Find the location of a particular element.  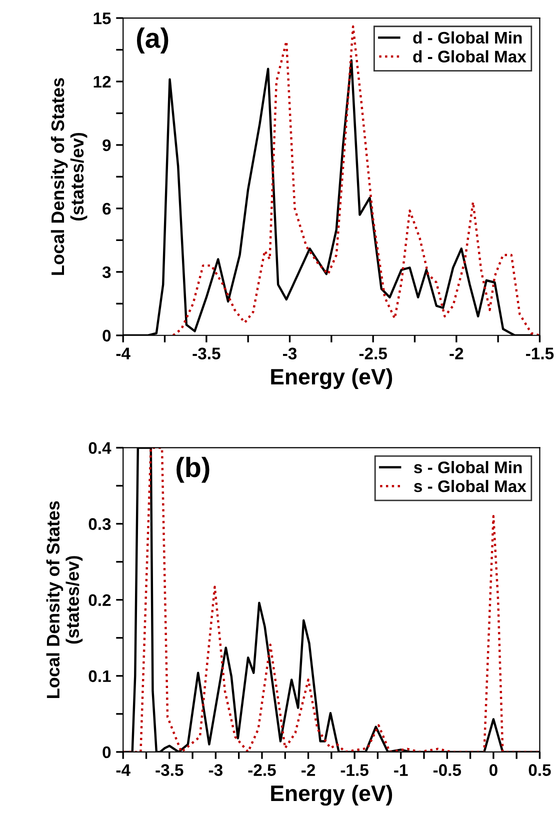

legend-label: d - Global Min is located at coordinates (467, 37).